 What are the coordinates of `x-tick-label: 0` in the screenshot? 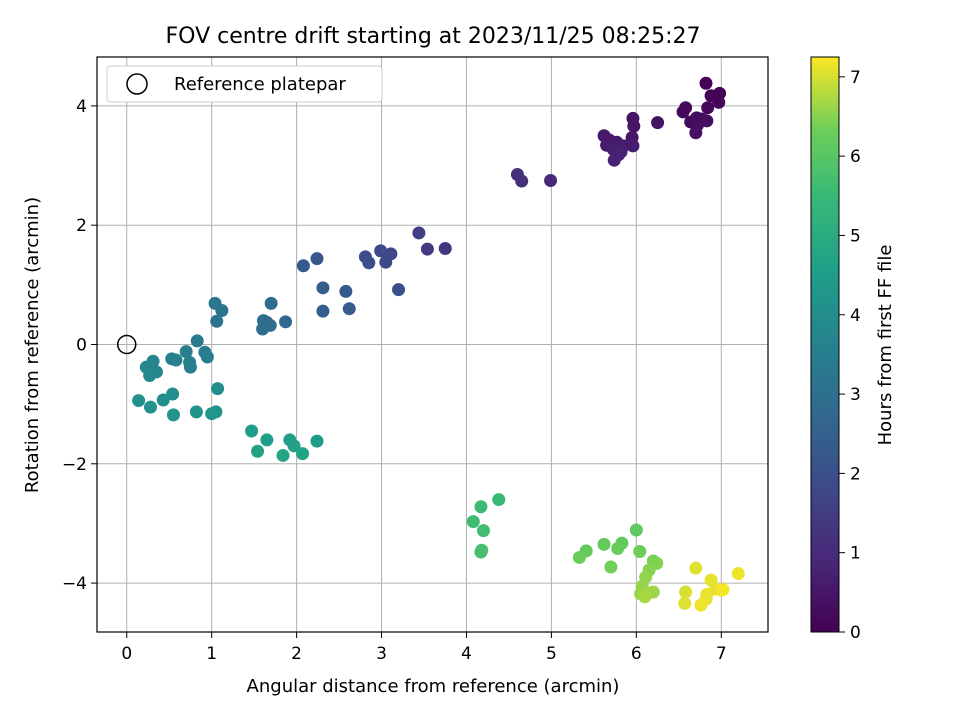 It's located at (126, 654).